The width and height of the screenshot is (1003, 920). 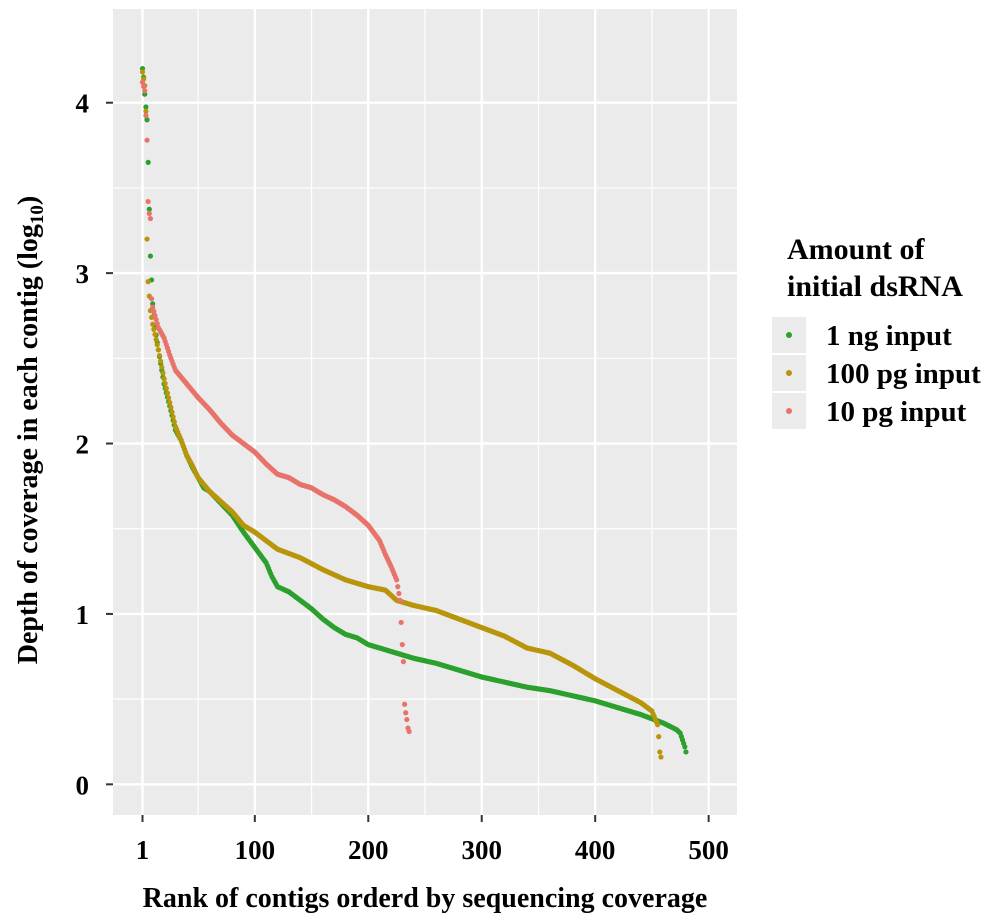 What do you see at coordinates (83, 274) in the screenshot?
I see `y-tick-label: 3` at bounding box center [83, 274].